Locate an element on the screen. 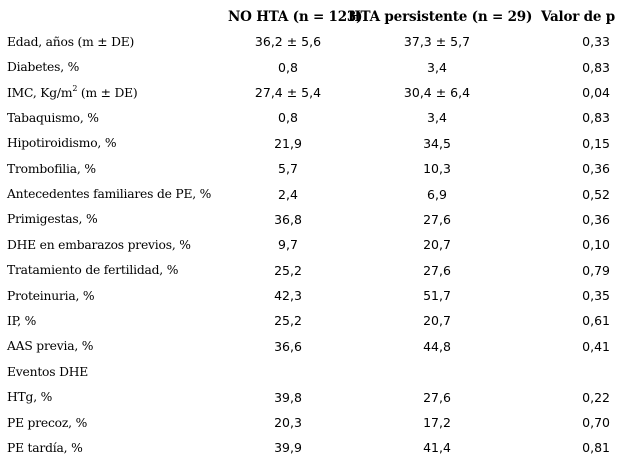 The height and width of the screenshot is (464, 630). row-label: Proteinuria, % is located at coordinates (51, 295).